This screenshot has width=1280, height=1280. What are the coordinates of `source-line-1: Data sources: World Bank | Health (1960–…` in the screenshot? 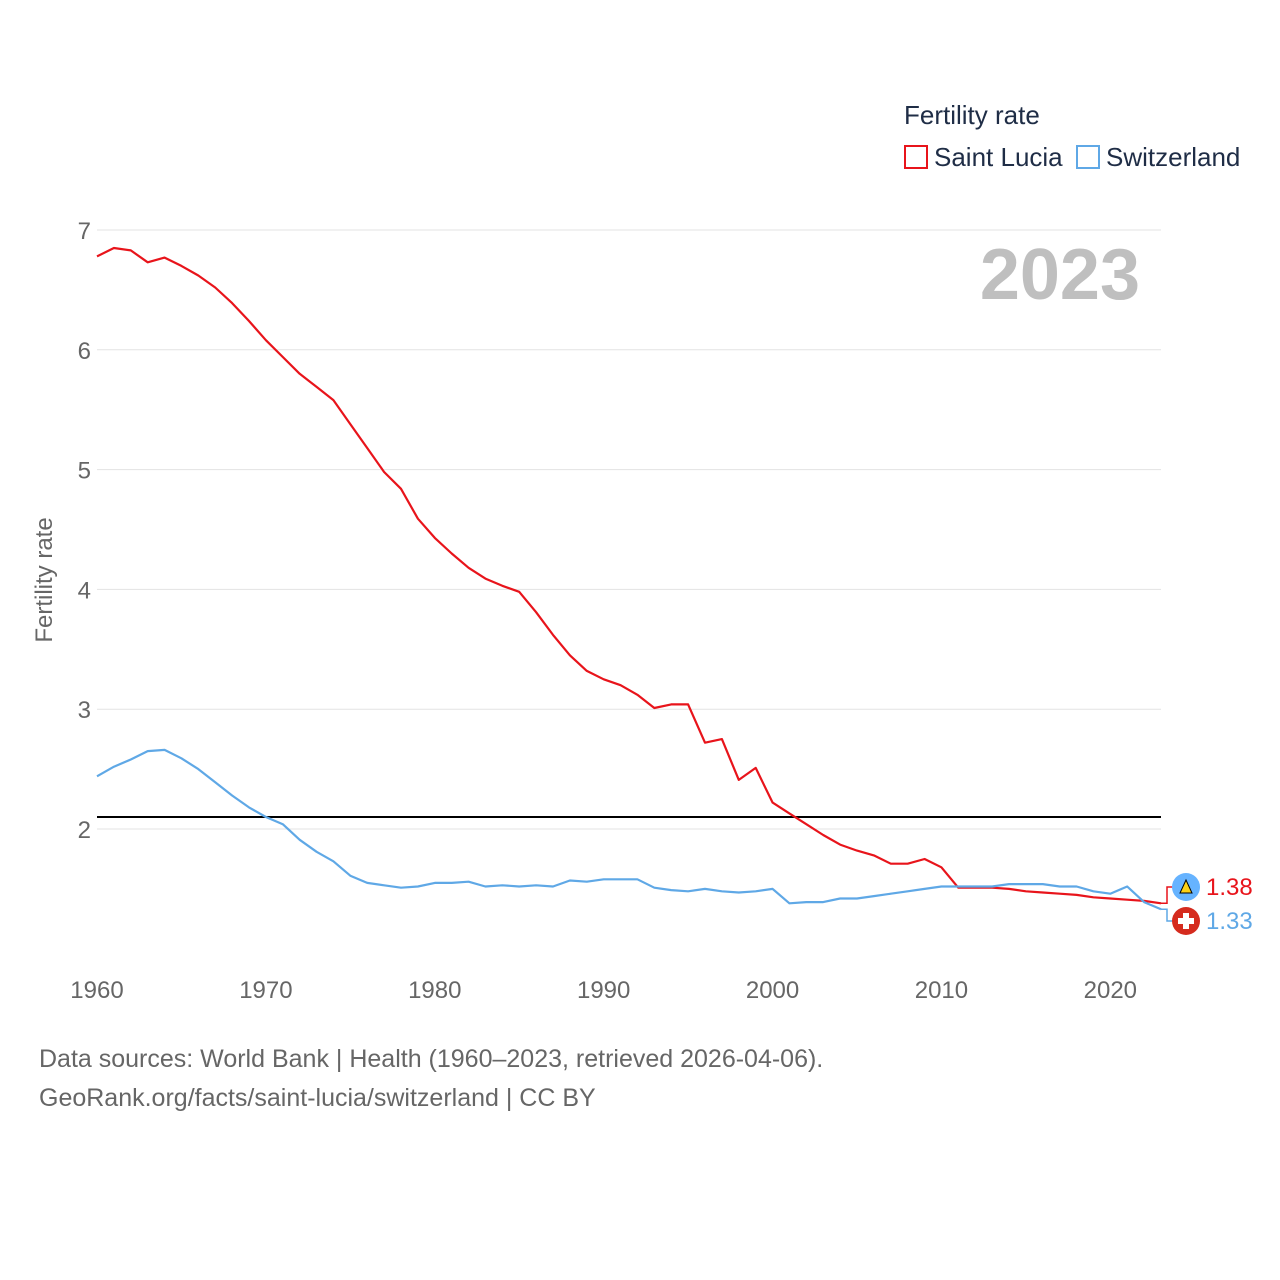 It's located at (431, 1059).